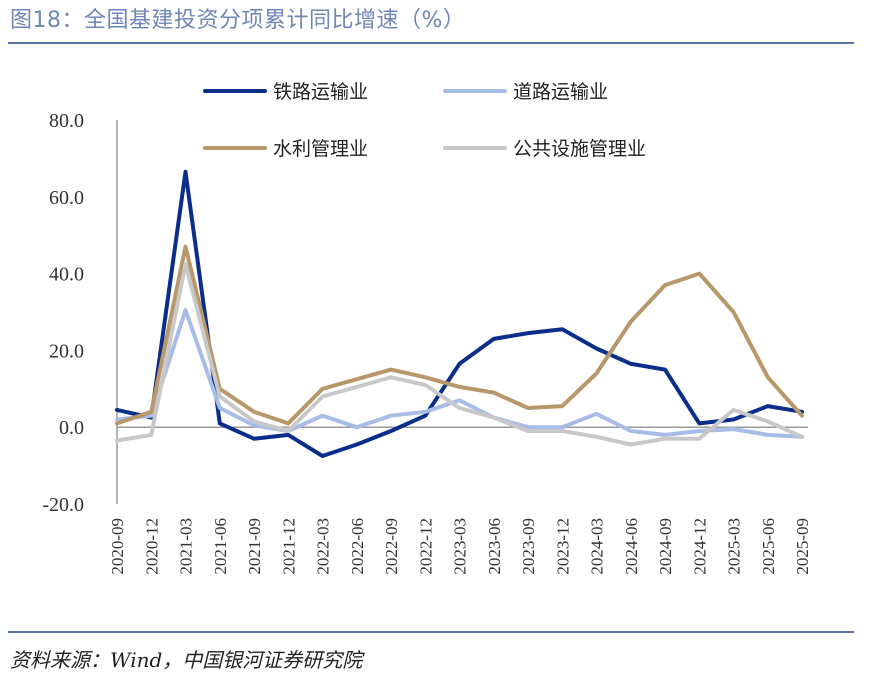 This screenshot has width=876, height=689. What do you see at coordinates (357, 546) in the screenshot?
I see `x-tick-label: 2022-06` at bounding box center [357, 546].